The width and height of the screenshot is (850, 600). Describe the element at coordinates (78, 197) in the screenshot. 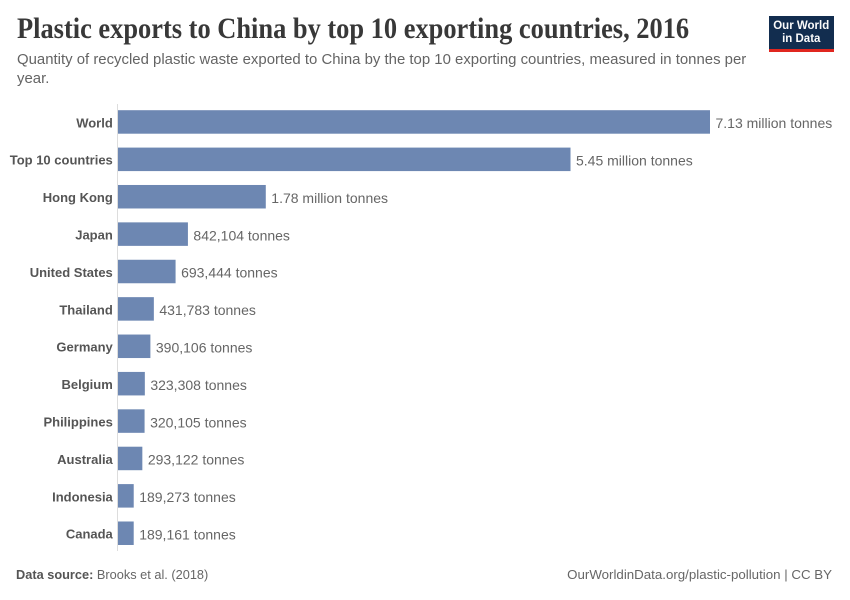

I see `svg-text: Hong Kong` at that location.